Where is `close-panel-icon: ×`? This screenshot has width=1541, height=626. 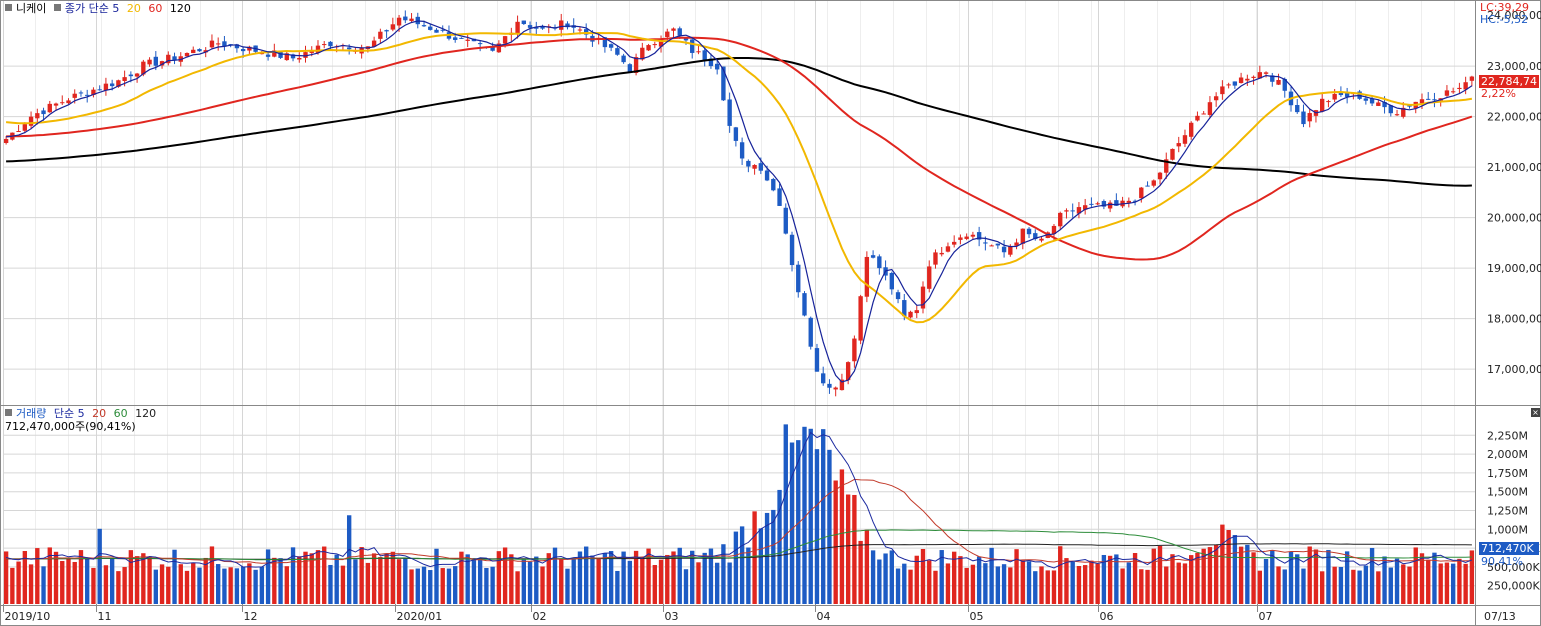
close-panel-icon: × is located at coordinates (1535, 412).